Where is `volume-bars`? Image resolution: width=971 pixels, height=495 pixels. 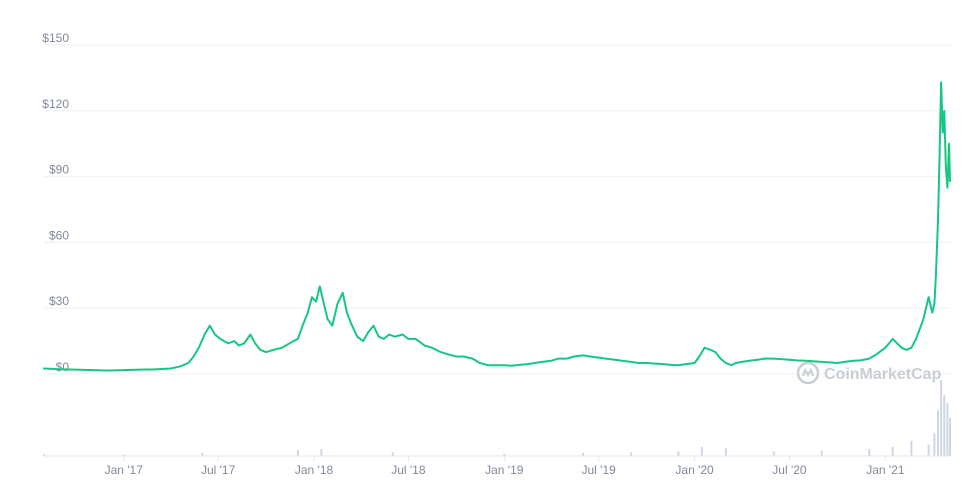
volume-bars is located at coordinates (497, 418).